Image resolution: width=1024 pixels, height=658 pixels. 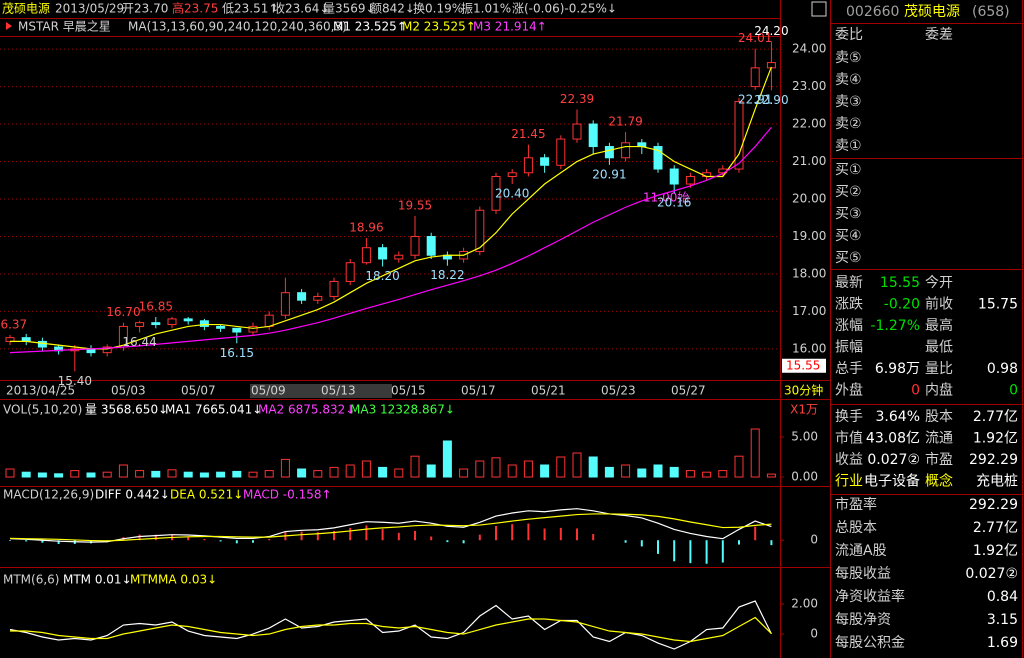 I want to click on y-tick-label: 19.00, so click(x=809, y=236).